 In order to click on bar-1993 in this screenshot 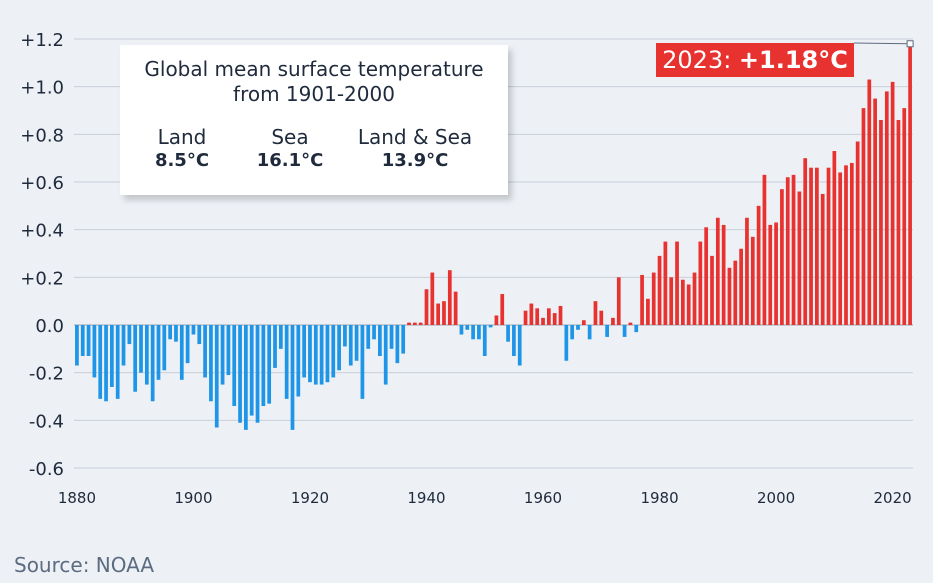, I will do `click(735, 292)`.